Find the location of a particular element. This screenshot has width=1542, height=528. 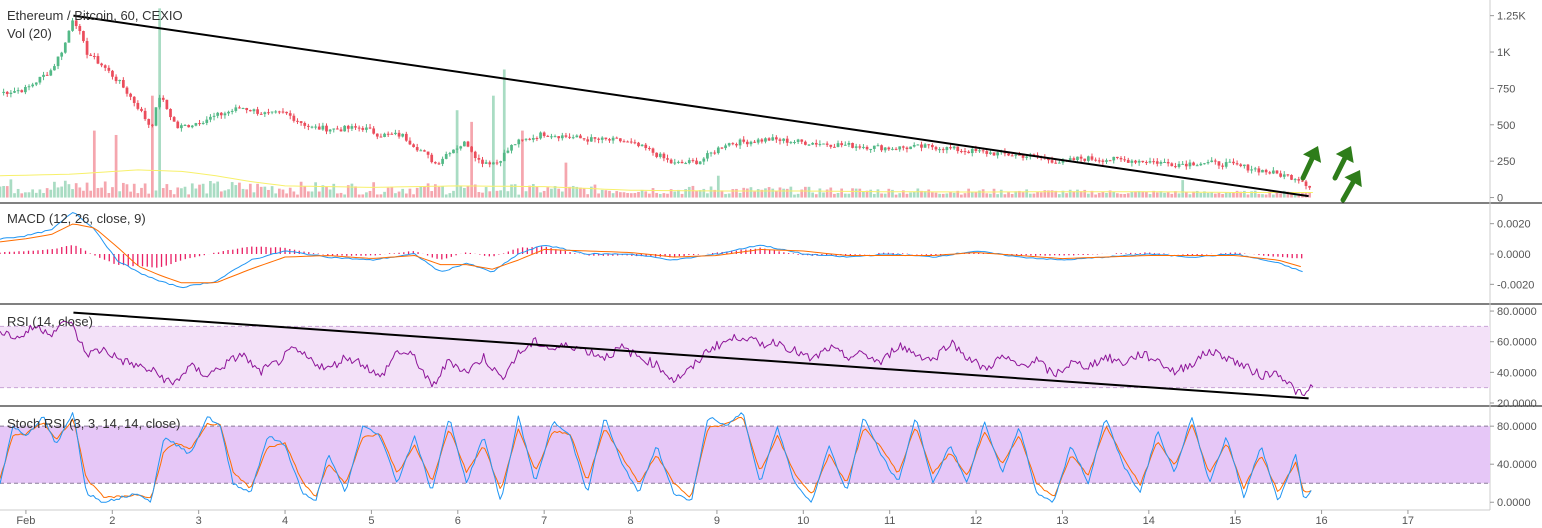

stoch-axis-tick-label: 40.0000 is located at coordinates (1517, 465).